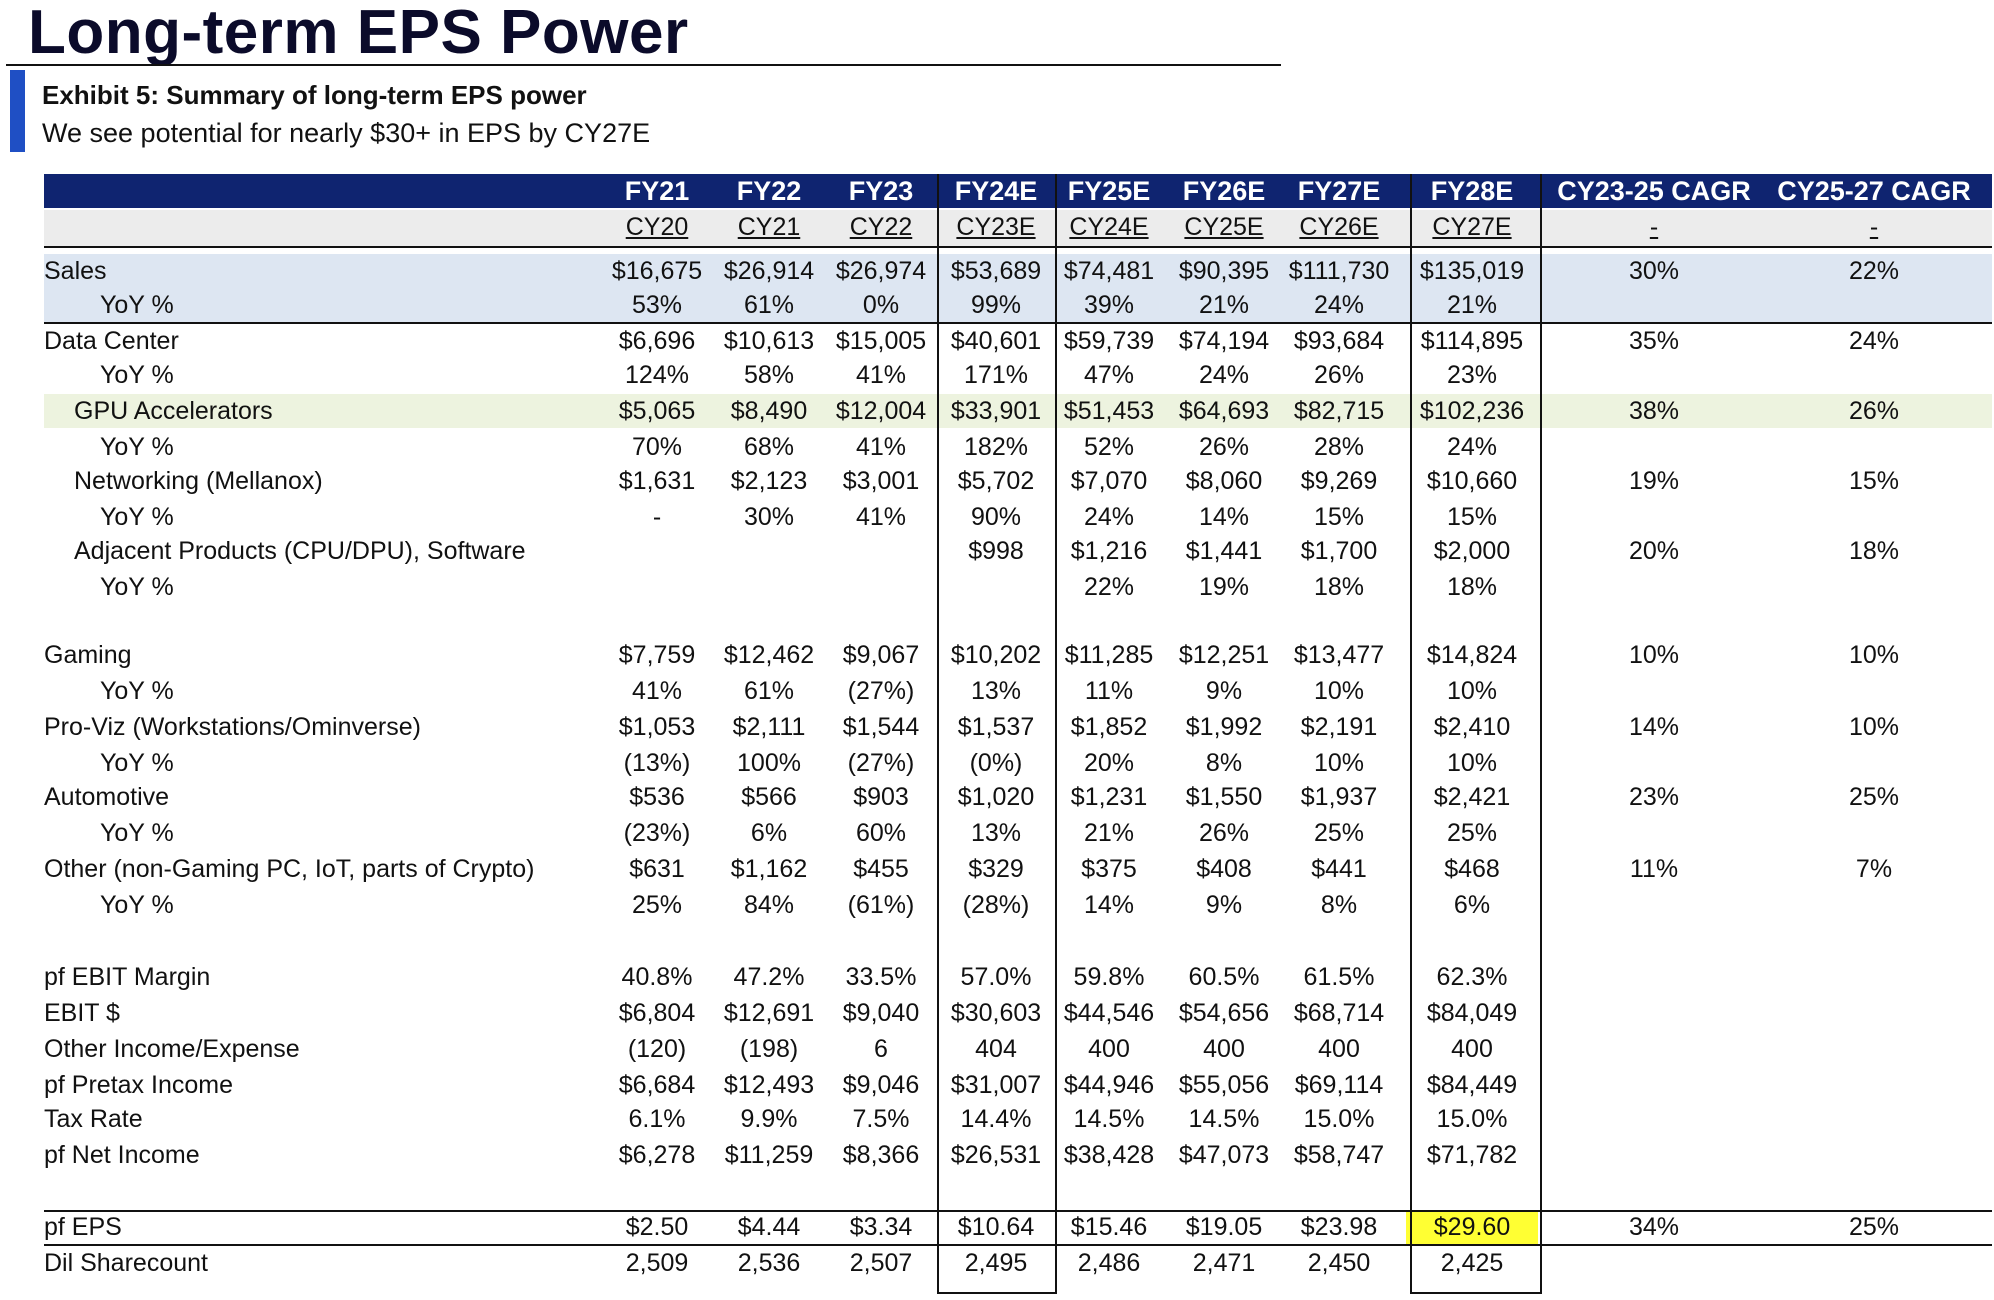 The image size is (1994, 1300). What do you see at coordinates (996, 1227) in the screenshot?
I see `table-cell: $10.64` at bounding box center [996, 1227].